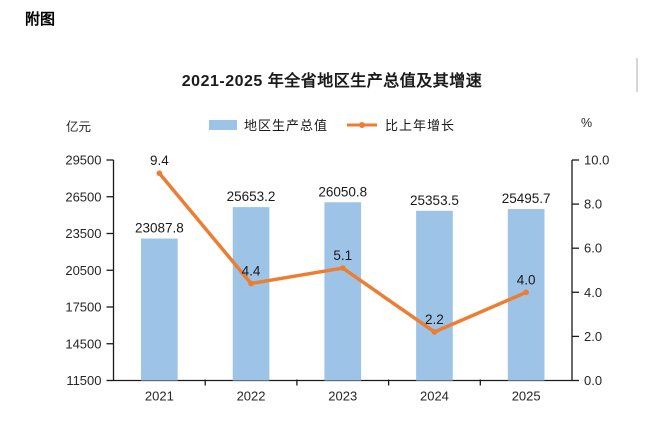  I want to click on left-axis-tick-label: 23500, so click(83, 233).